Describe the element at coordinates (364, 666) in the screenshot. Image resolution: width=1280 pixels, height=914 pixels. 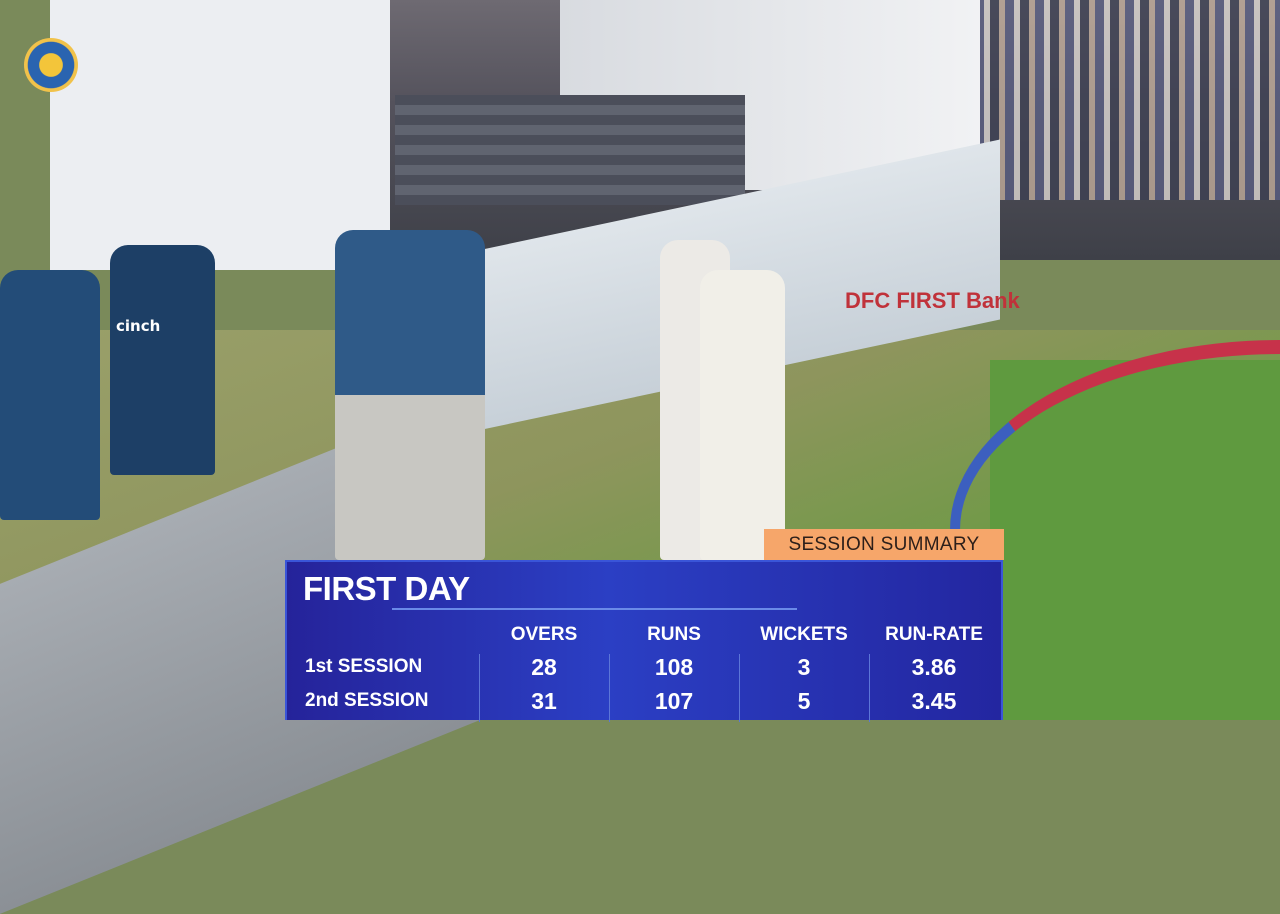
I see `row-label: 1st SESSION` at that location.